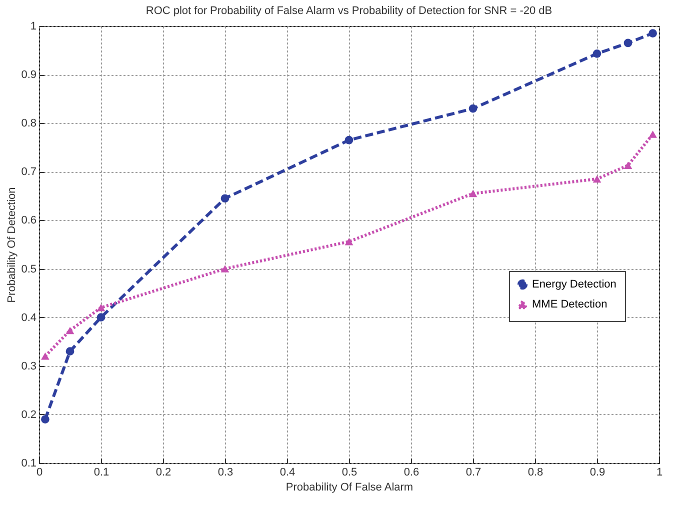 This screenshot has width=683, height=519. What do you see at coordinates (28, 220) in the screenshot?
I see `y-tick-label: 0.6` at bounding box center [28, 220].